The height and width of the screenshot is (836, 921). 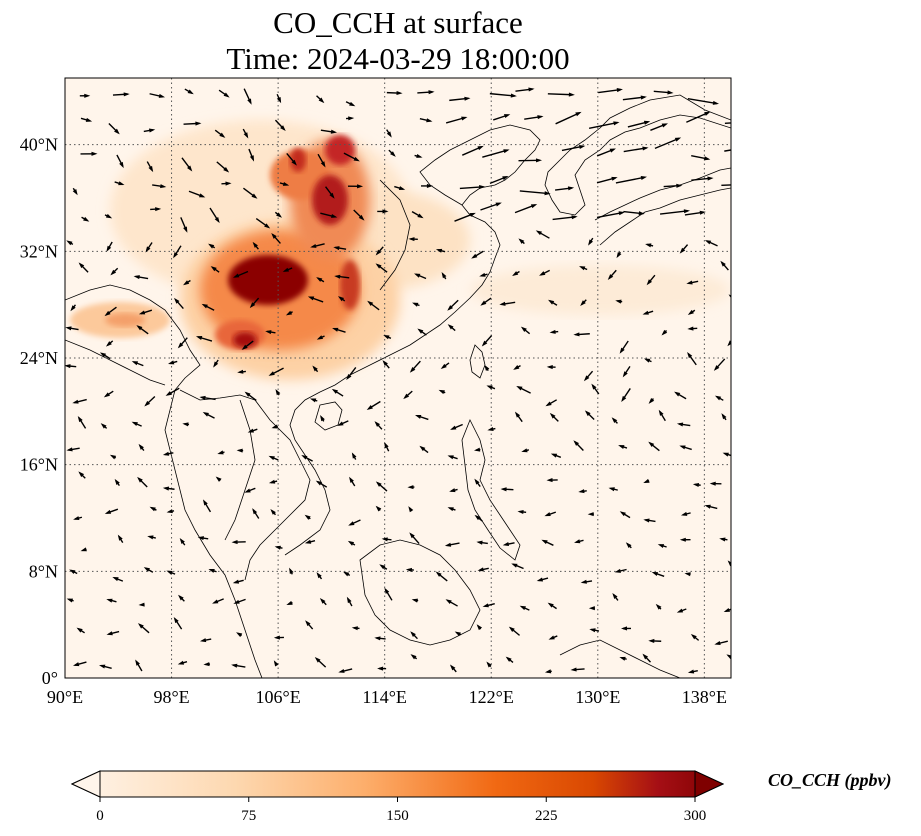 I want to click on lat-tick-label: 16°N, so click(x=39, y=465).